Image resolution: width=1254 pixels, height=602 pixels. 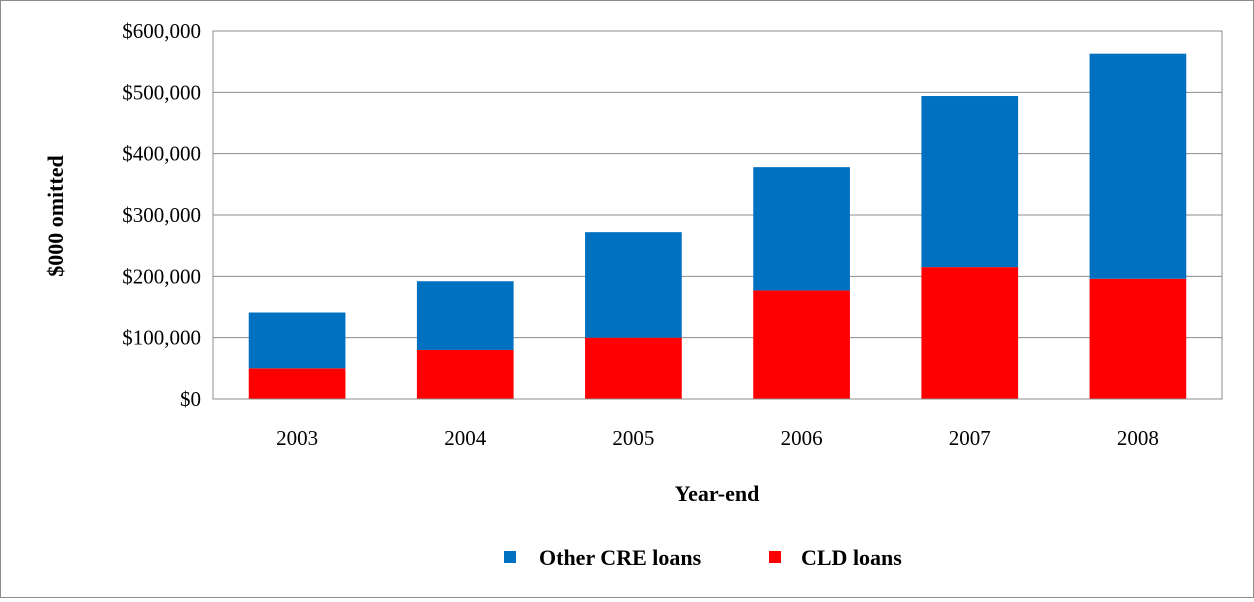 What do you see at coordinates (717, 438) in the screenshot?
I see `x-axis-ticks: 2003 2004 2005 2006 2007 2008` at bounding box center [717, 438].